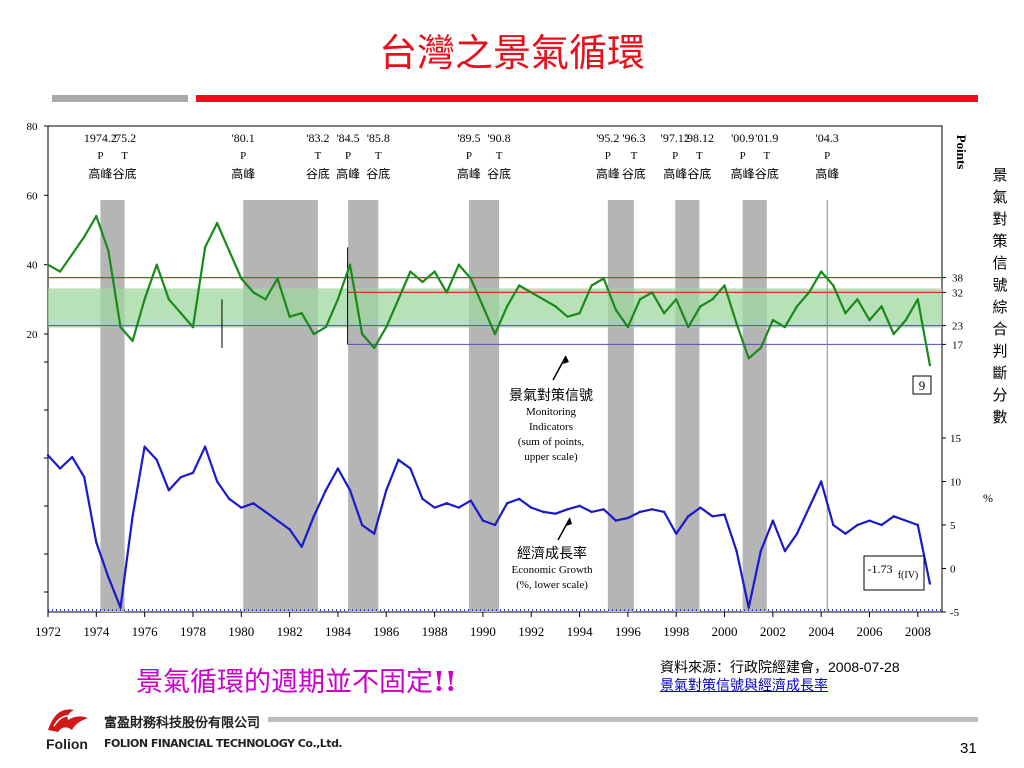 The height and width of the screenshot is (768, 1024). I want to click on turning-point-date: '97.12, so click(675, 138).